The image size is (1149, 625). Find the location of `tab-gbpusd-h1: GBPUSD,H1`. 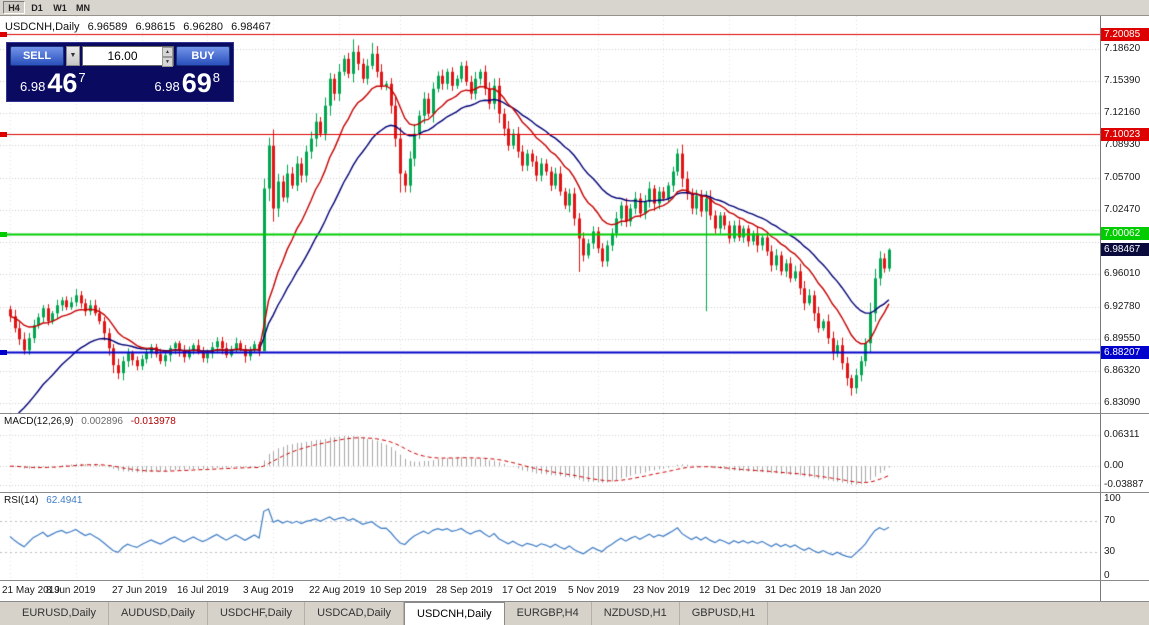

tab-gbpusd-h1: GBPUSD,H1 is located at coordinates (724, 613).